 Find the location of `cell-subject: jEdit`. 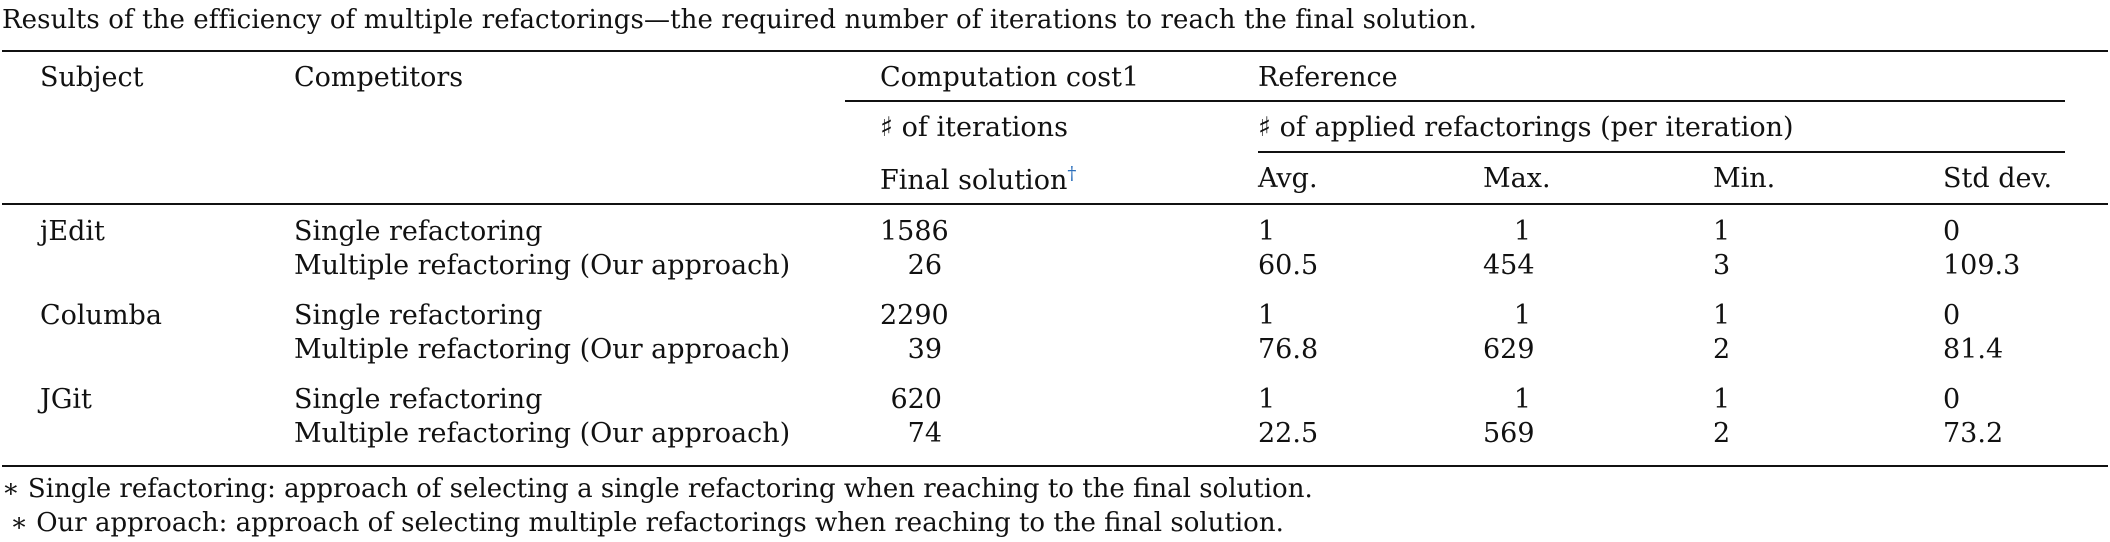

cell-subject: jEdit is located at coordinates (72, 231).